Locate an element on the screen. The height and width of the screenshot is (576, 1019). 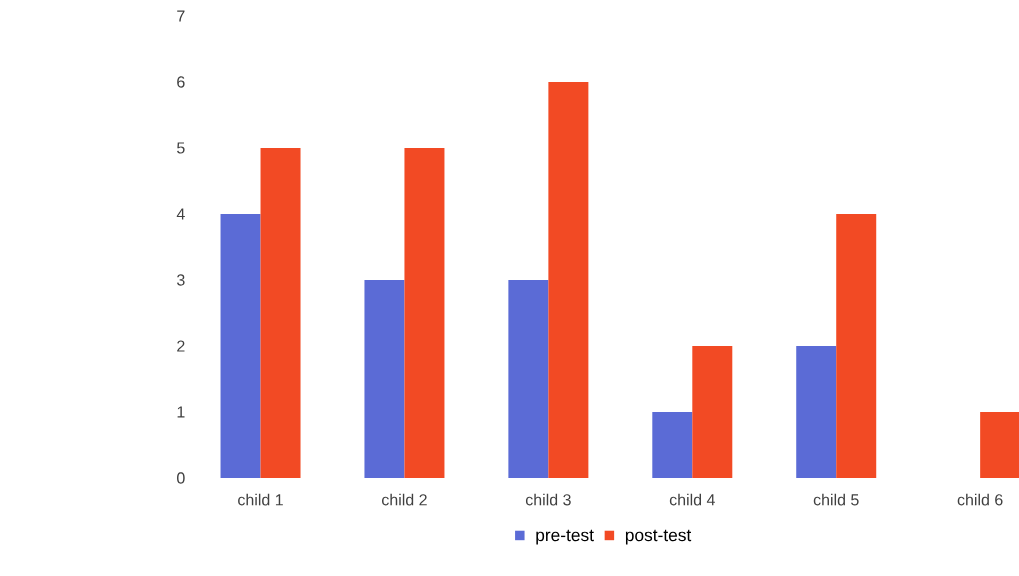
legend-label: post-test is located at coordinates (658, 537).